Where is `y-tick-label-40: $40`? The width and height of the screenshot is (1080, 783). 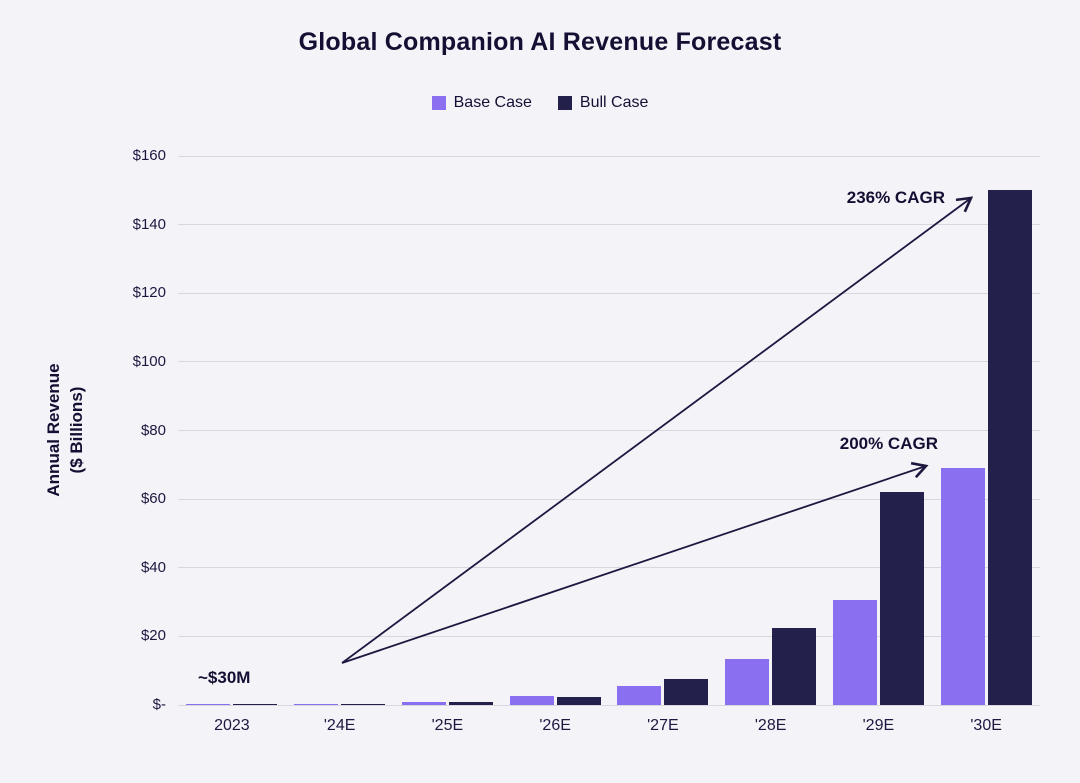 y-tick-label-40: $40 is located at coordinates (153, 567).